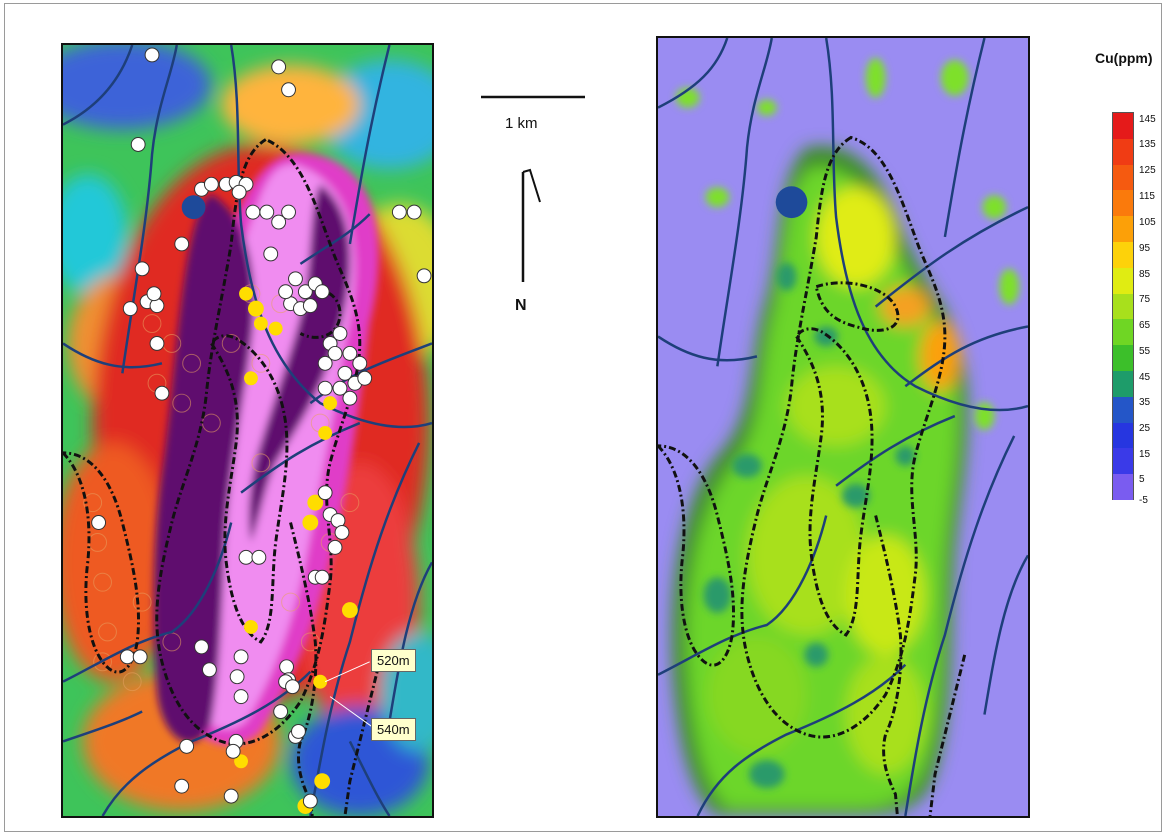  Describe the element at coordinates (393, 729) in the screenshot. I see `elevation-callout-540: 540m` at that location.